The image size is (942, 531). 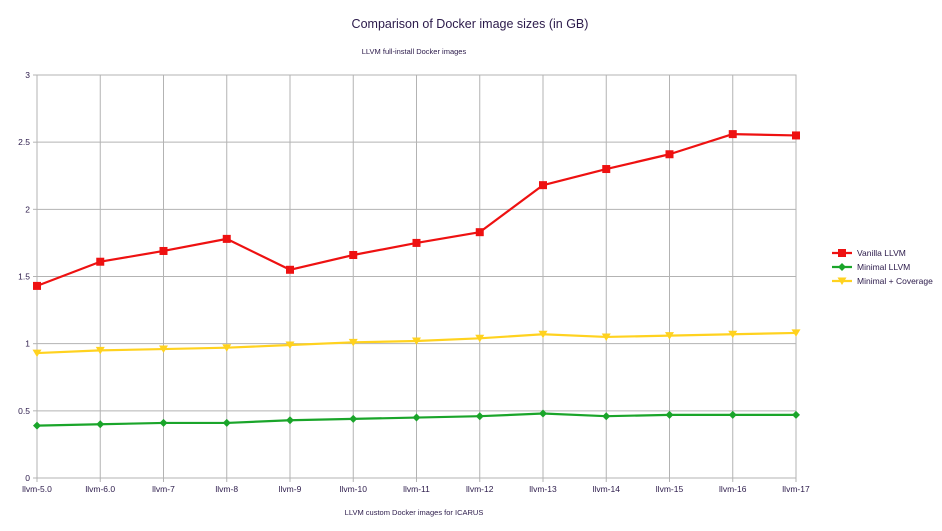 What do you see at coordinates (226, 489) in the screenshot?
I see `x-tick-label: llvm-8` at bounding box center [226, 489].